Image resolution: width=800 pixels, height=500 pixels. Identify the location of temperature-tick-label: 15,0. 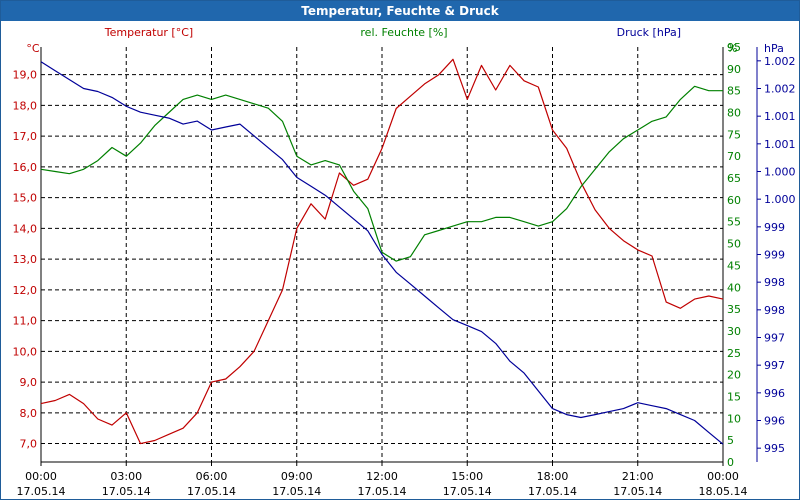
(25, 198).